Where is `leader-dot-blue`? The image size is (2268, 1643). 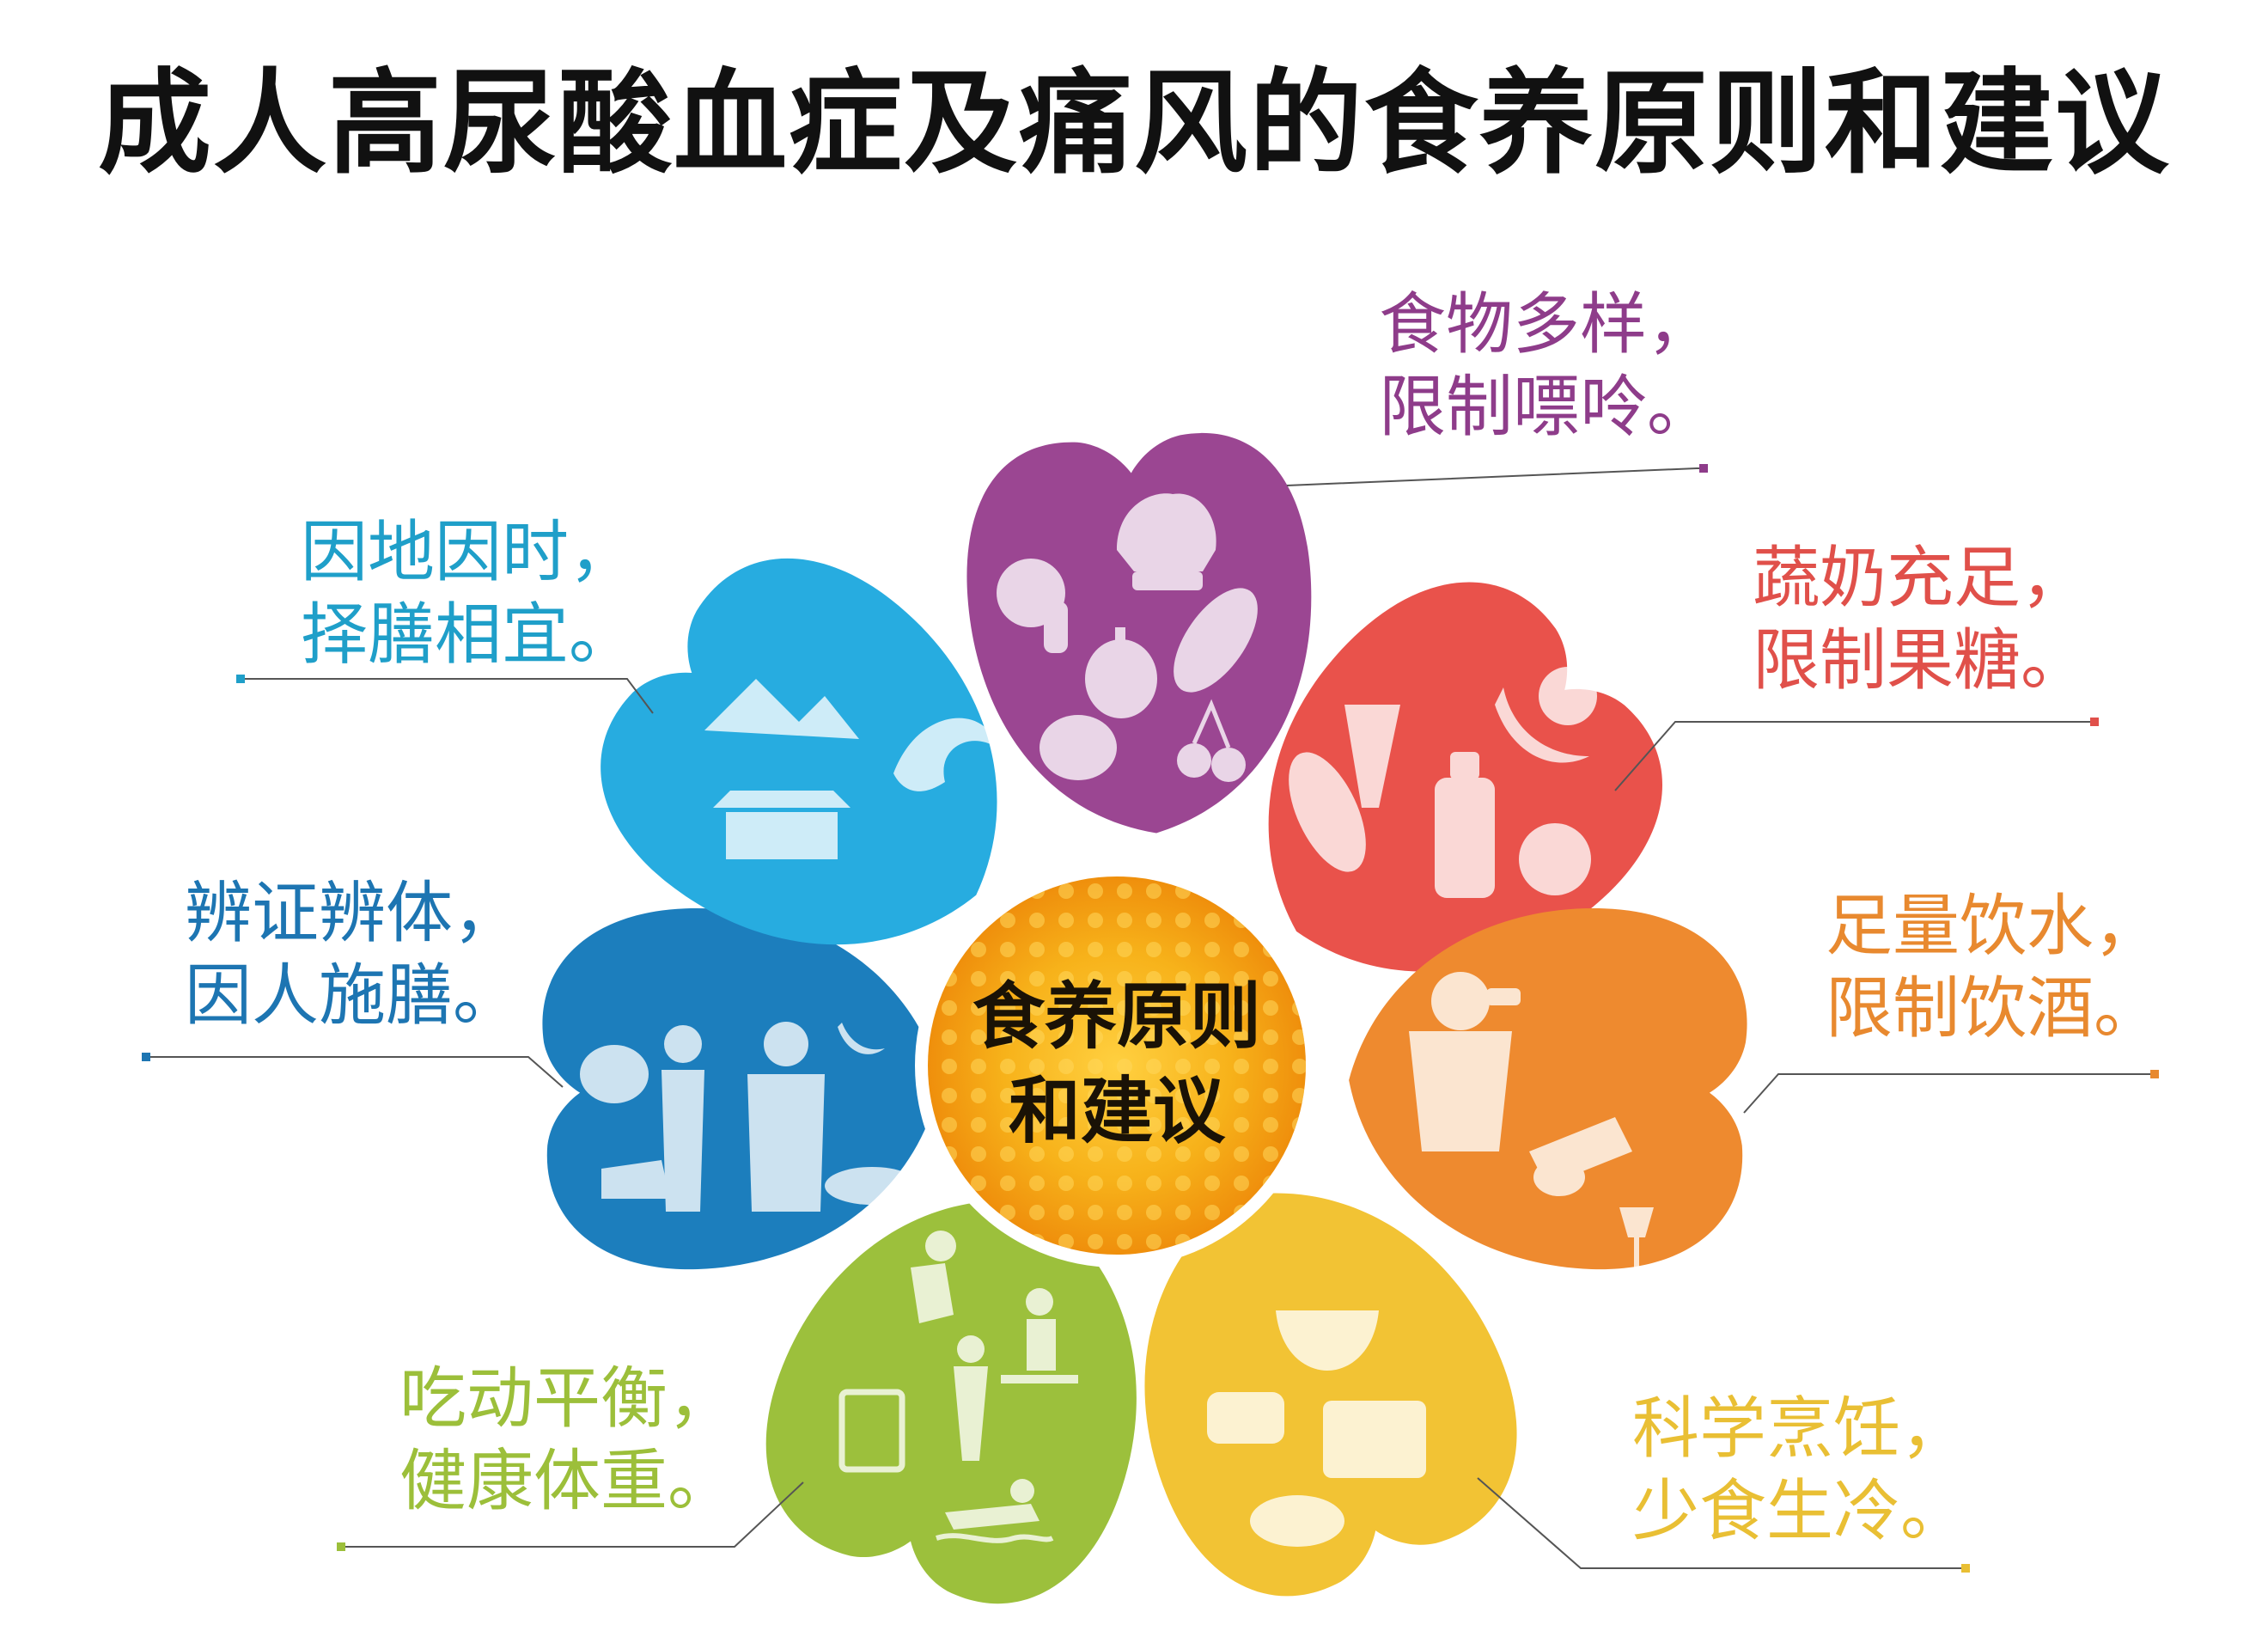 leader-dot-blue is located at coordinates (146, 1057).